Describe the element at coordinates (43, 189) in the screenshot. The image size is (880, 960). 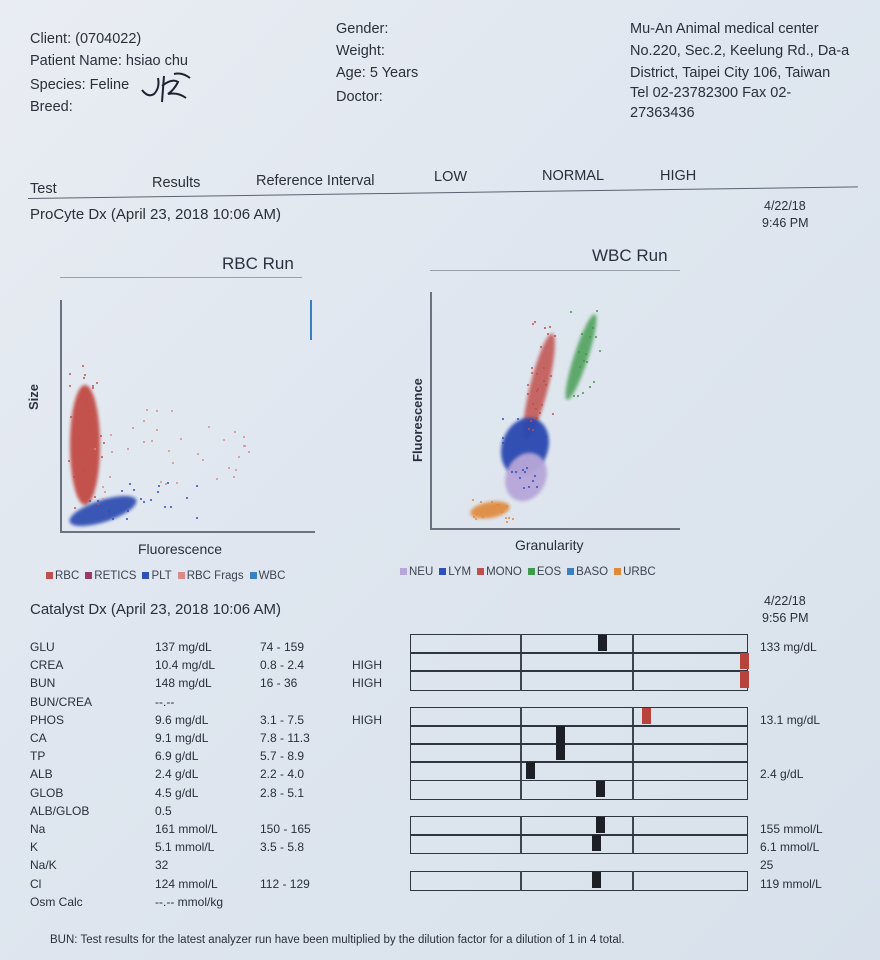
I see `col-test: Test` at that location.